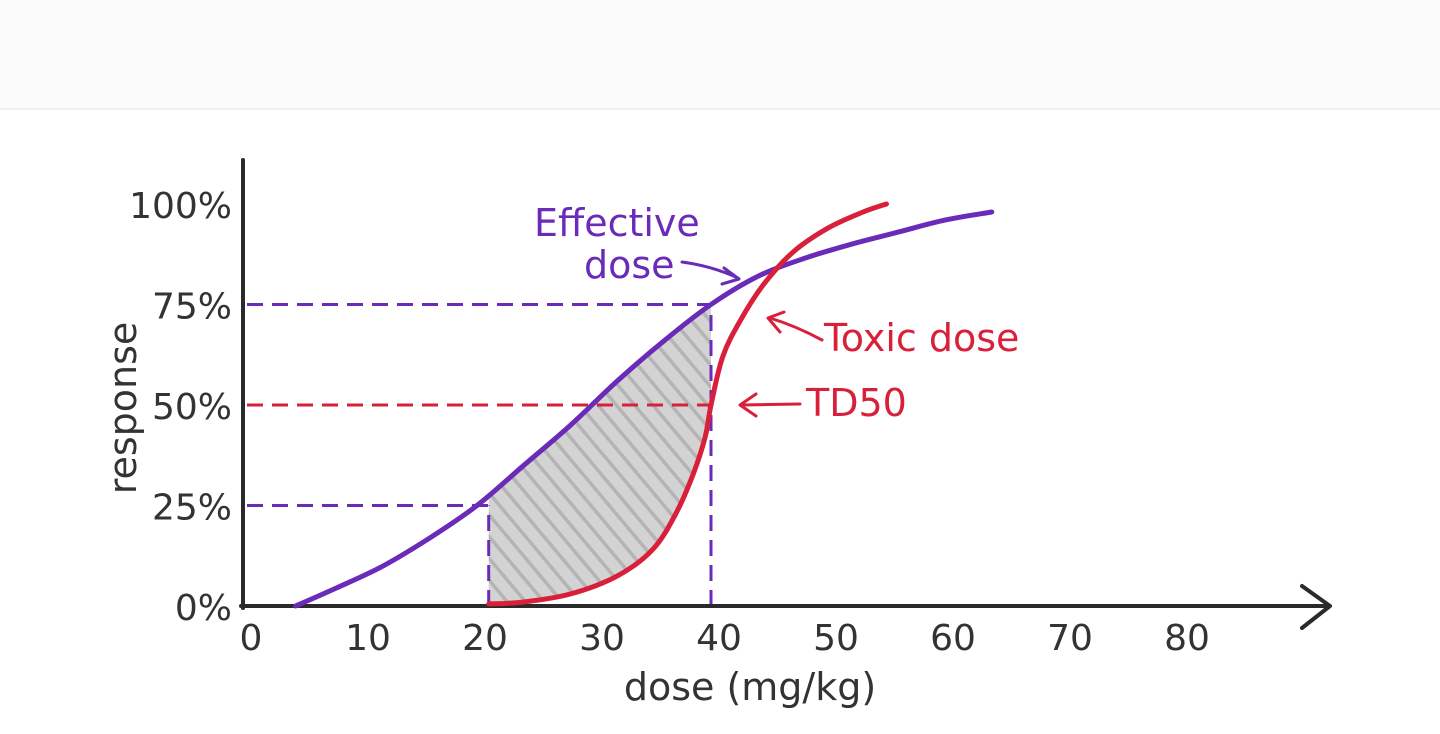  Describe the element at coordinates (770, 405) in the screenshot. I see `arrow-td50-icon` at that location.